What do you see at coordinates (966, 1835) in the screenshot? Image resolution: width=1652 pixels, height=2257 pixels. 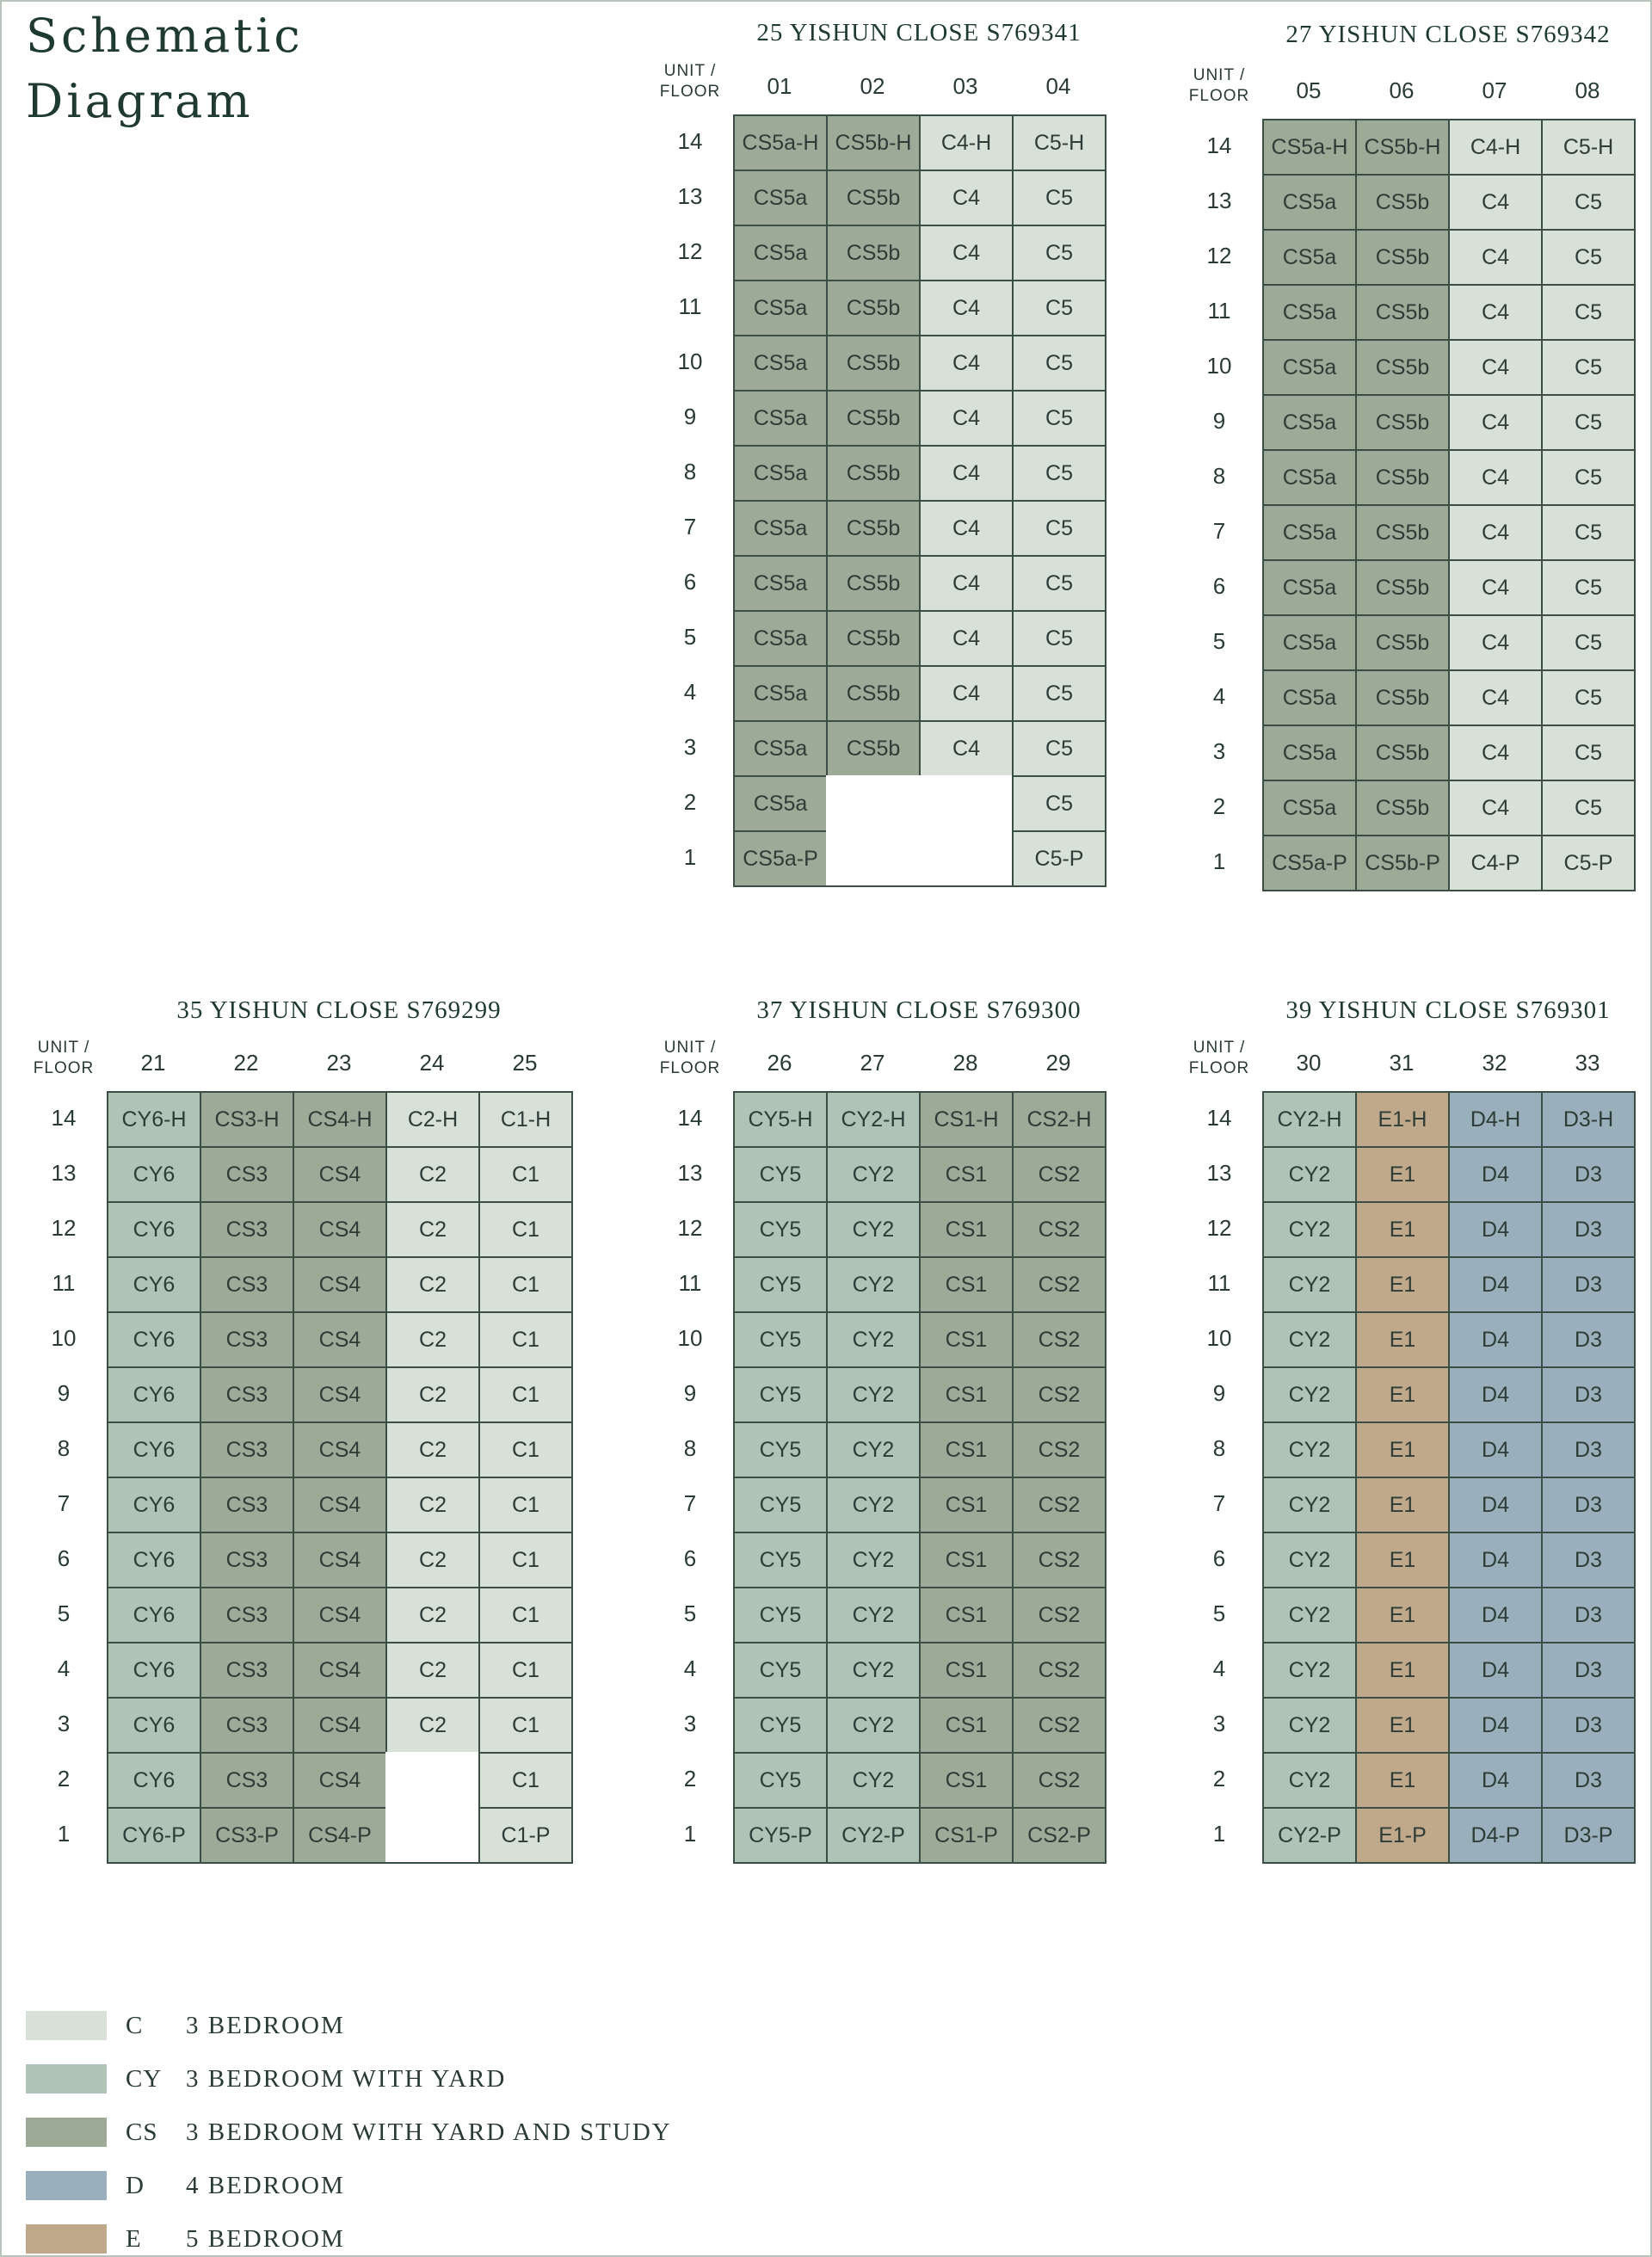 I see `unit-cell: CS1-P` at bounding box center [966, 1835].